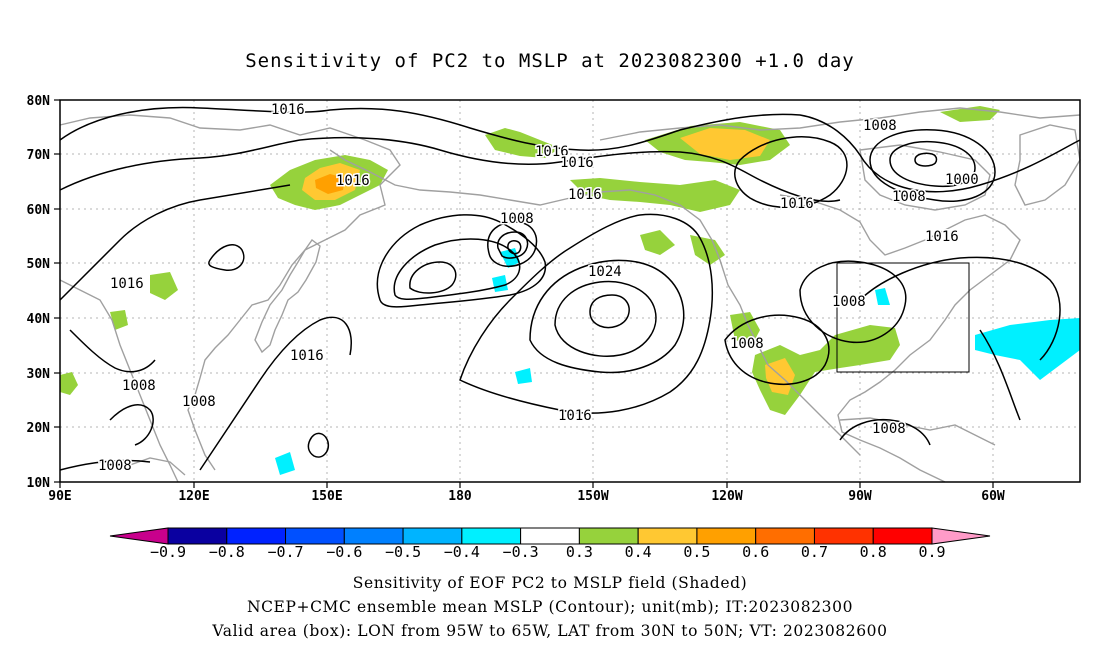 The height and width of the screenshot is (650, 1100). What do you see at coordinates (39, 483) in the screenshot?
I see `lat-label: 10N` at bounding box center [39, 483].